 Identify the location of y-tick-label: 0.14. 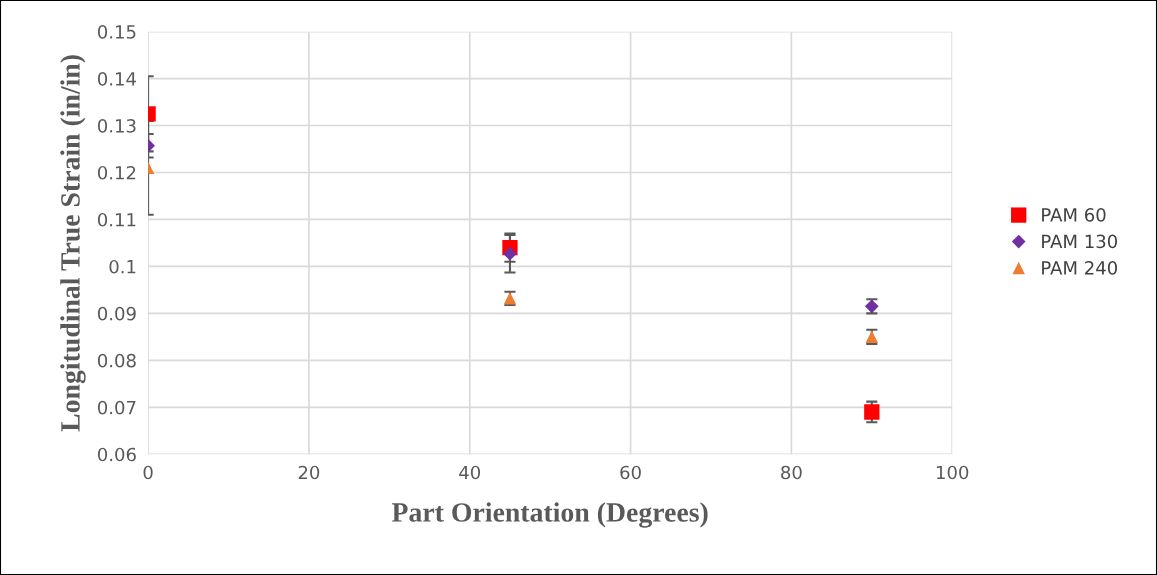
(116, 79).